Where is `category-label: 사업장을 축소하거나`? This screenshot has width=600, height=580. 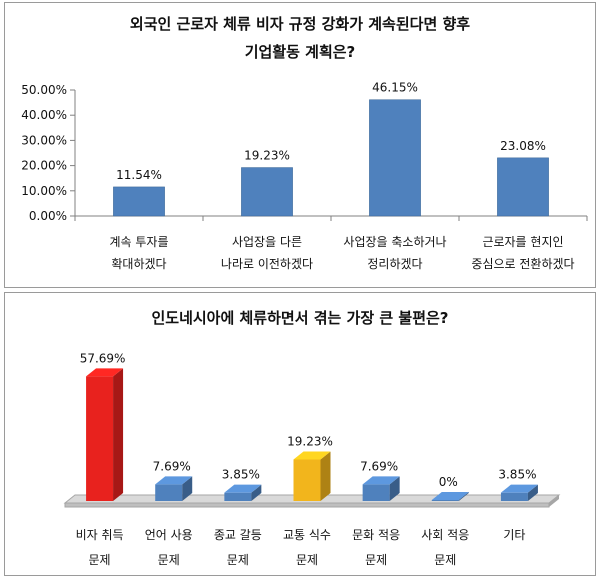 category-label: 사업장을 축소하거나 is located at coordinates (394, 242).